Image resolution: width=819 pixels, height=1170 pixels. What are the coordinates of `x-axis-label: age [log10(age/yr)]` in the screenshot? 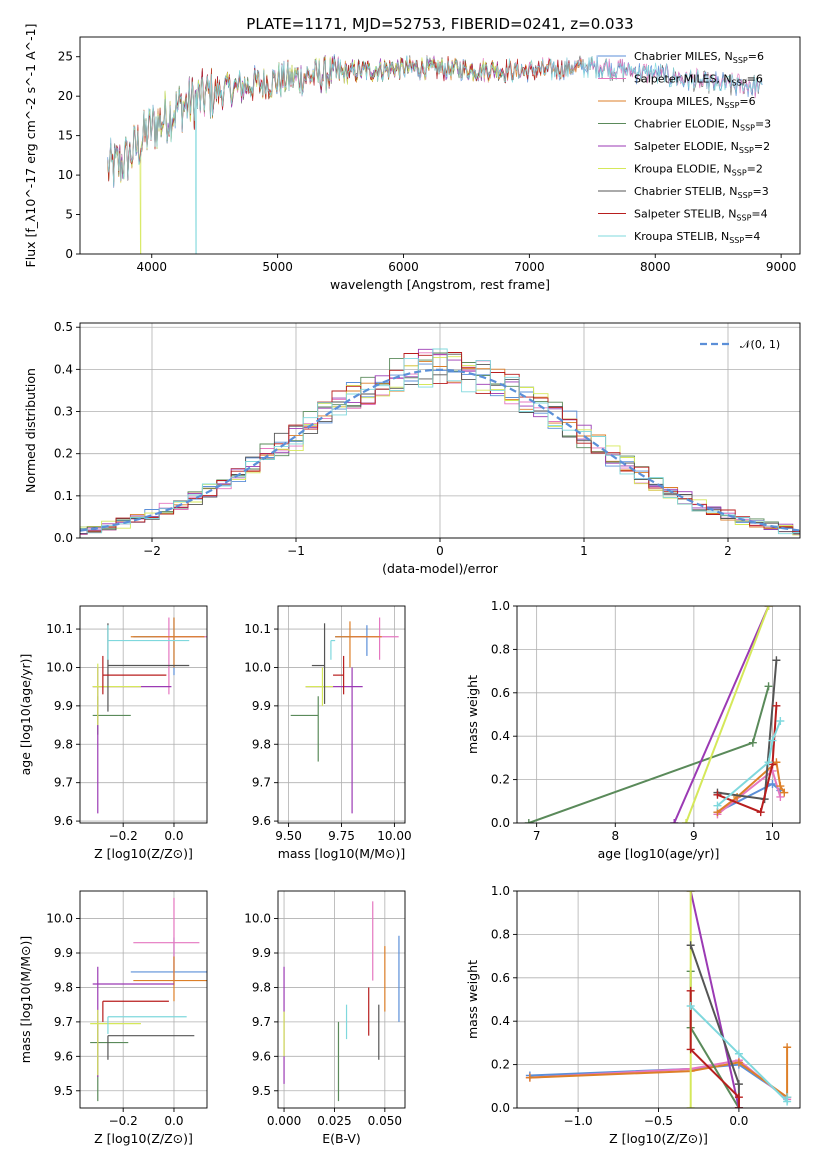 It's located at (659, 853).